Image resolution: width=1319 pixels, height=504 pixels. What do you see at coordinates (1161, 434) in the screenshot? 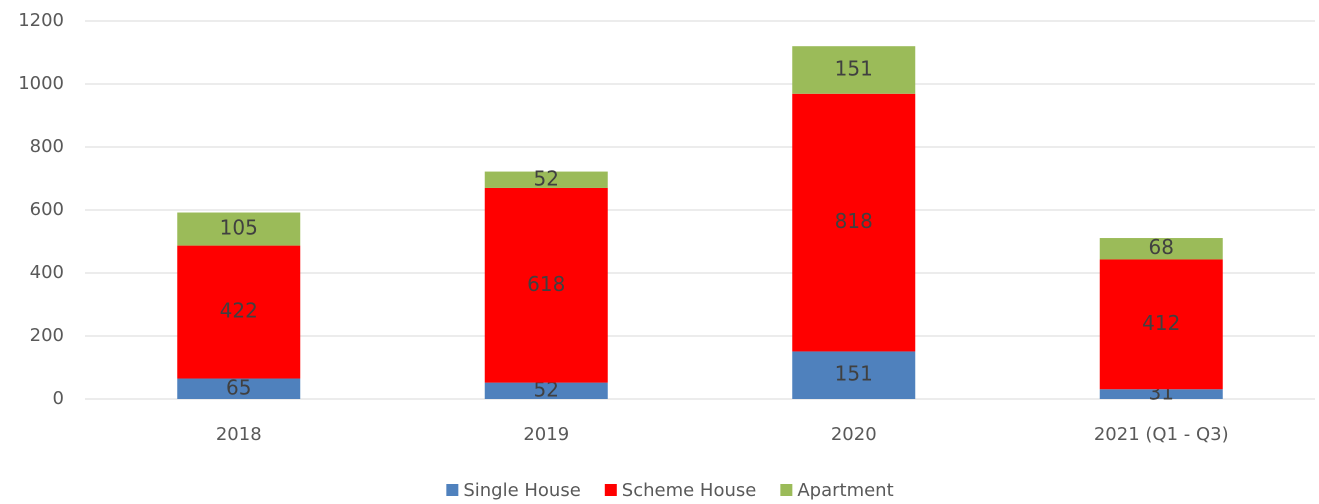
I see `x-tick-label: 2021 (Q1 - Q3)` at bounding box center [1161, 434].